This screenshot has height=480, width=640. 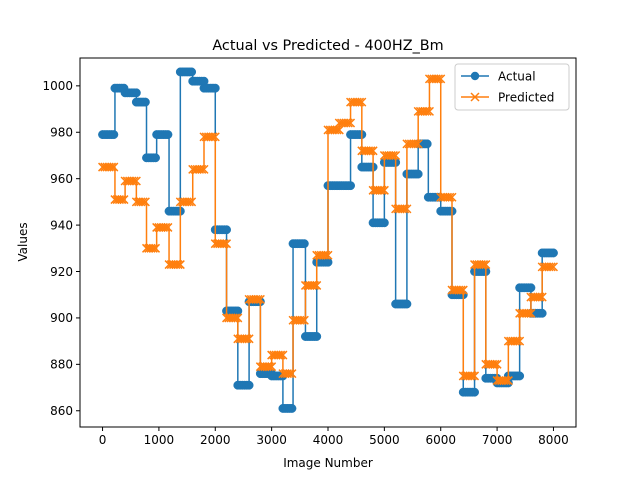 What do you see at coordinates (61, 272) in the screenshot?
I see `y-tick-label: 920` at bounding box center [61, 272].